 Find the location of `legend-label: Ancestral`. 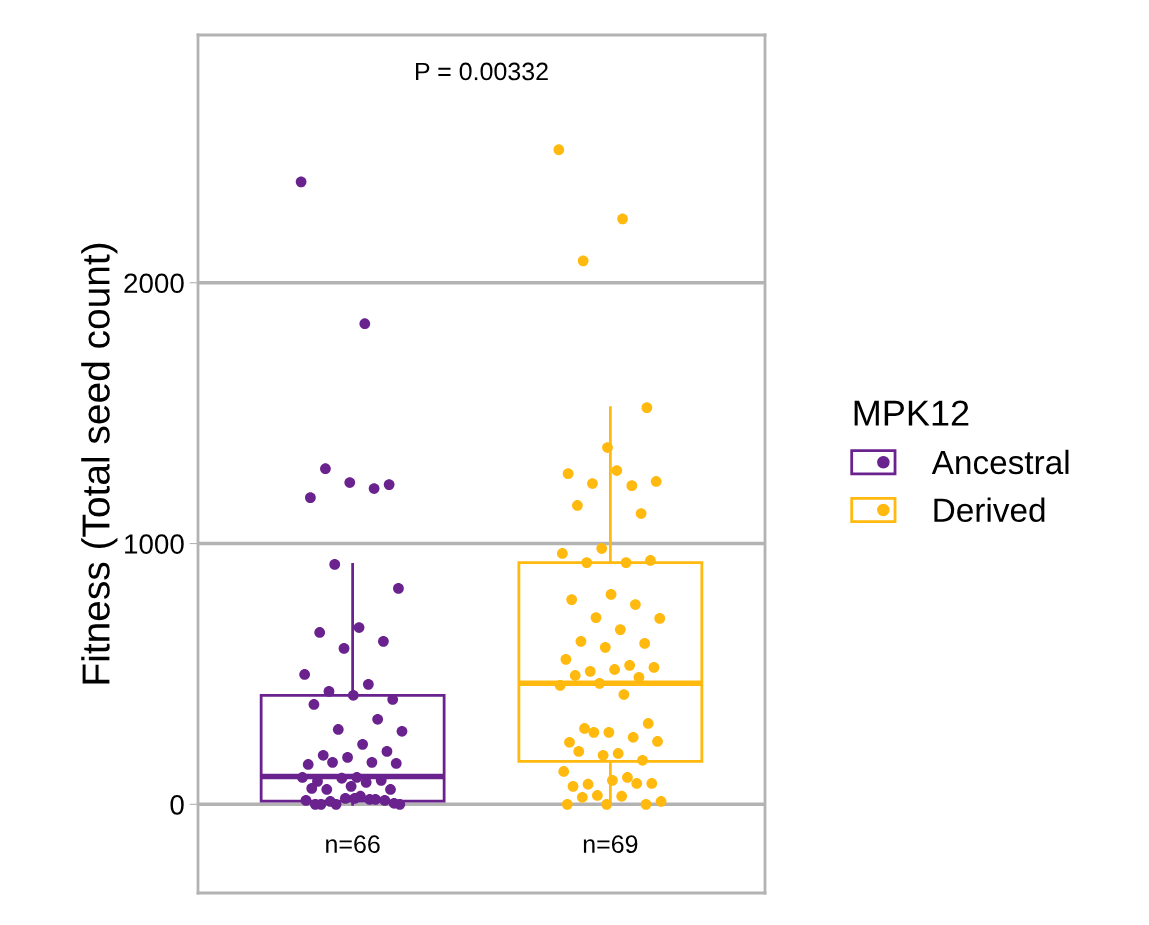

legend-label: Ancestral is located at coordinates (1000, 462).